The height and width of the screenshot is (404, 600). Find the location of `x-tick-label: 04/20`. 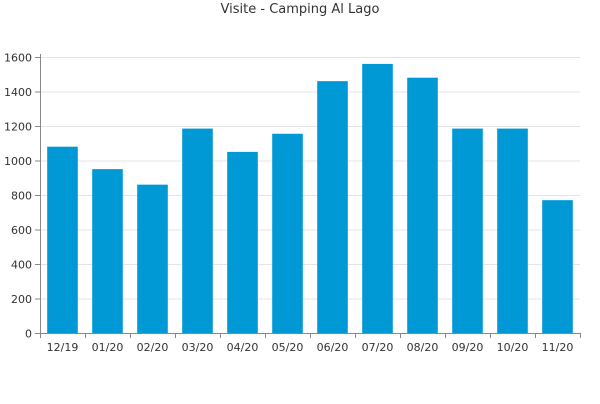

x-tick-label: 04/20 is located at coordinates (243, 347).